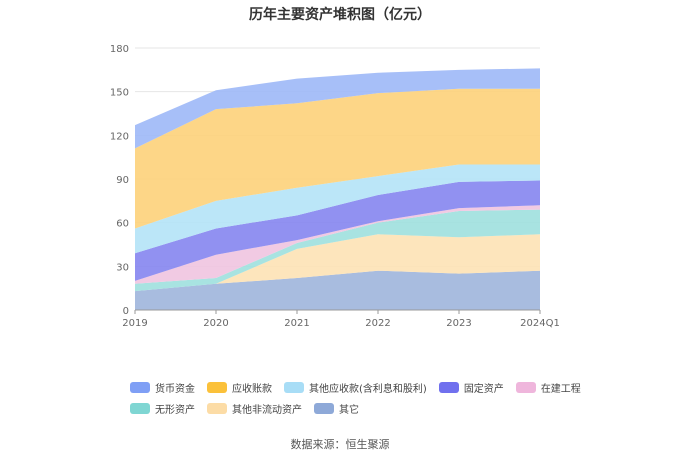 The image size is (680, 460). What do you see at coordinates (337, 290) in the screenshot?
I see `area-其它` at bounding box center [337, 290].